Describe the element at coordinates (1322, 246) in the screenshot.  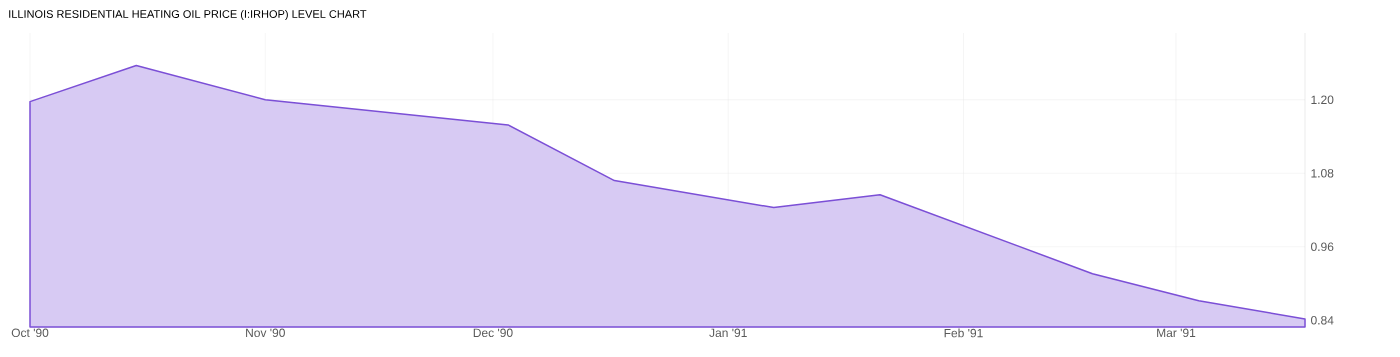
I see `y-tick-label: 0.96` at that location.